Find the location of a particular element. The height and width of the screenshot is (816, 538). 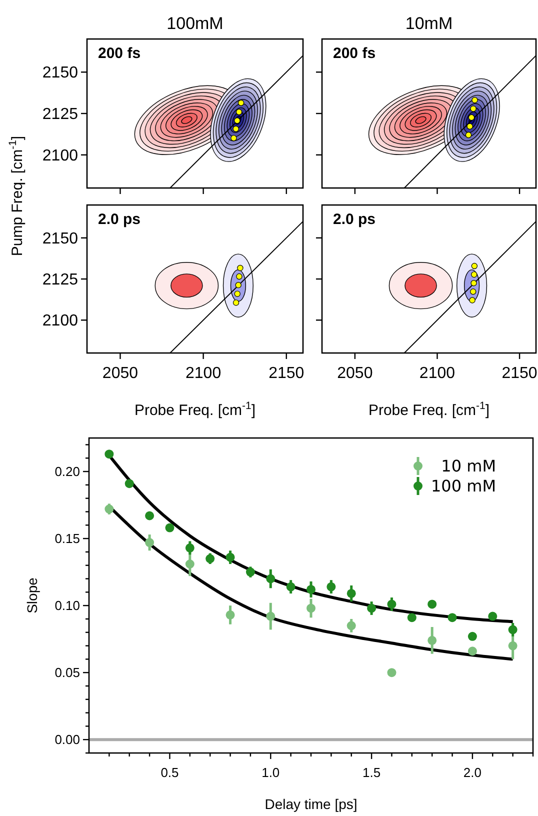

legend-label: 100 mM is located at coordinates (463, 486).